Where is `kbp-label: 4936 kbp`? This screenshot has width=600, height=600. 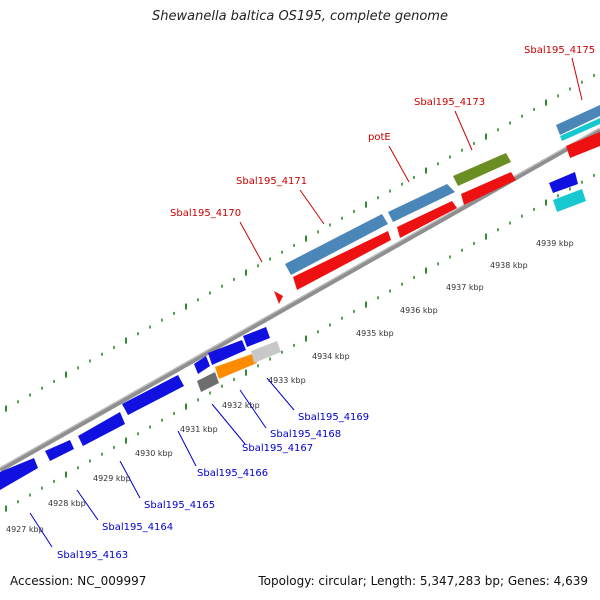
kbp-label: 4936 kbp is located at coordinates (419, 310).